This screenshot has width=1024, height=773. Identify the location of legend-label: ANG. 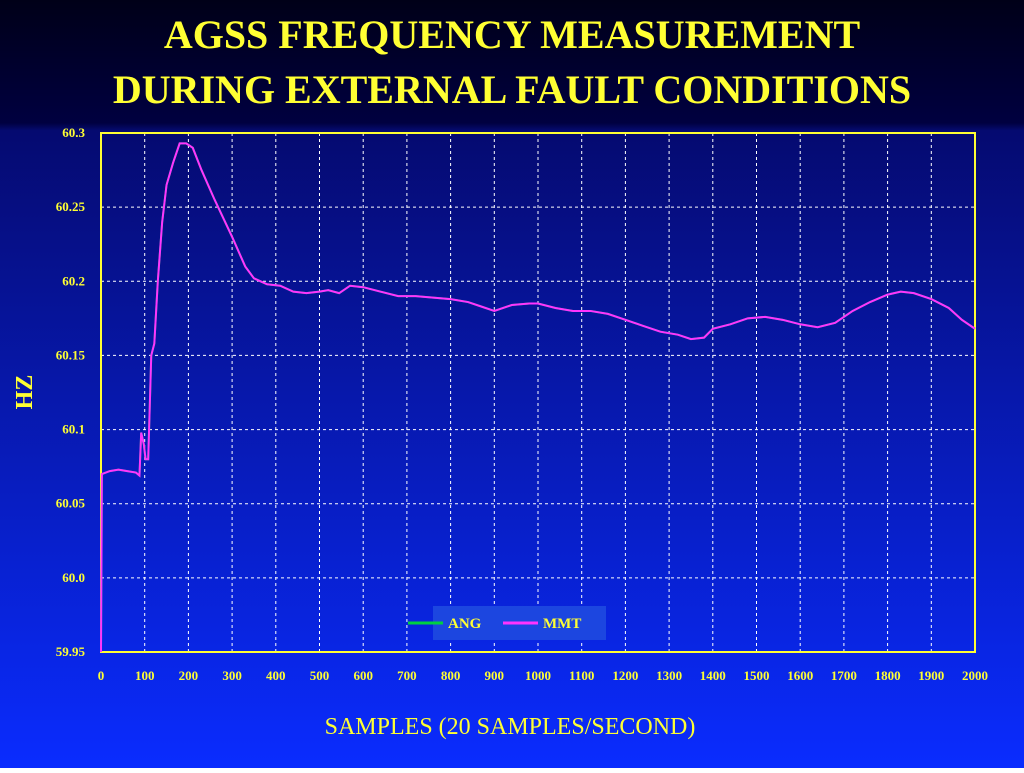
(465, 624).